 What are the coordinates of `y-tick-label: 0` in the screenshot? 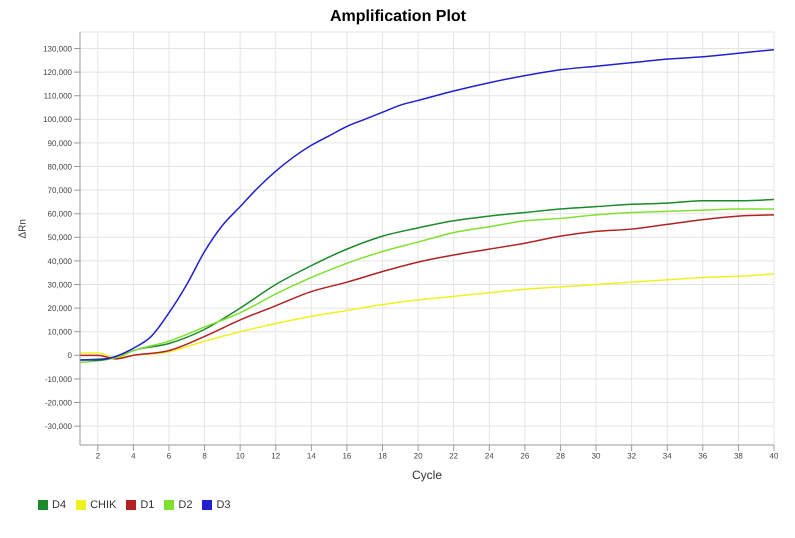 It's located at (70, 355).